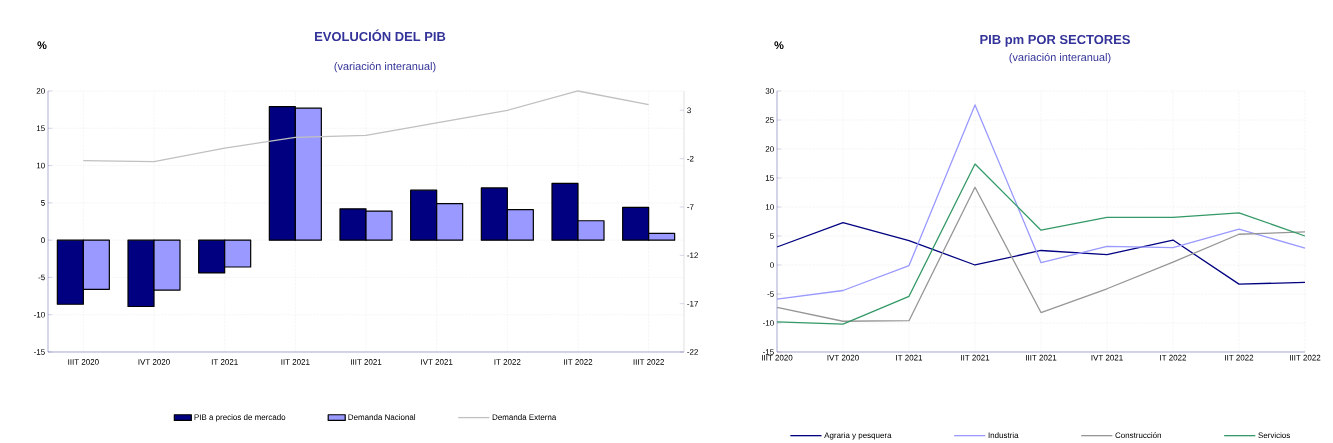  What do you see at coordinates (1055, 40) in the screenshot?
I see `chart-title: PIB pm POR SECTORES` at bounding box center [1055, 40].